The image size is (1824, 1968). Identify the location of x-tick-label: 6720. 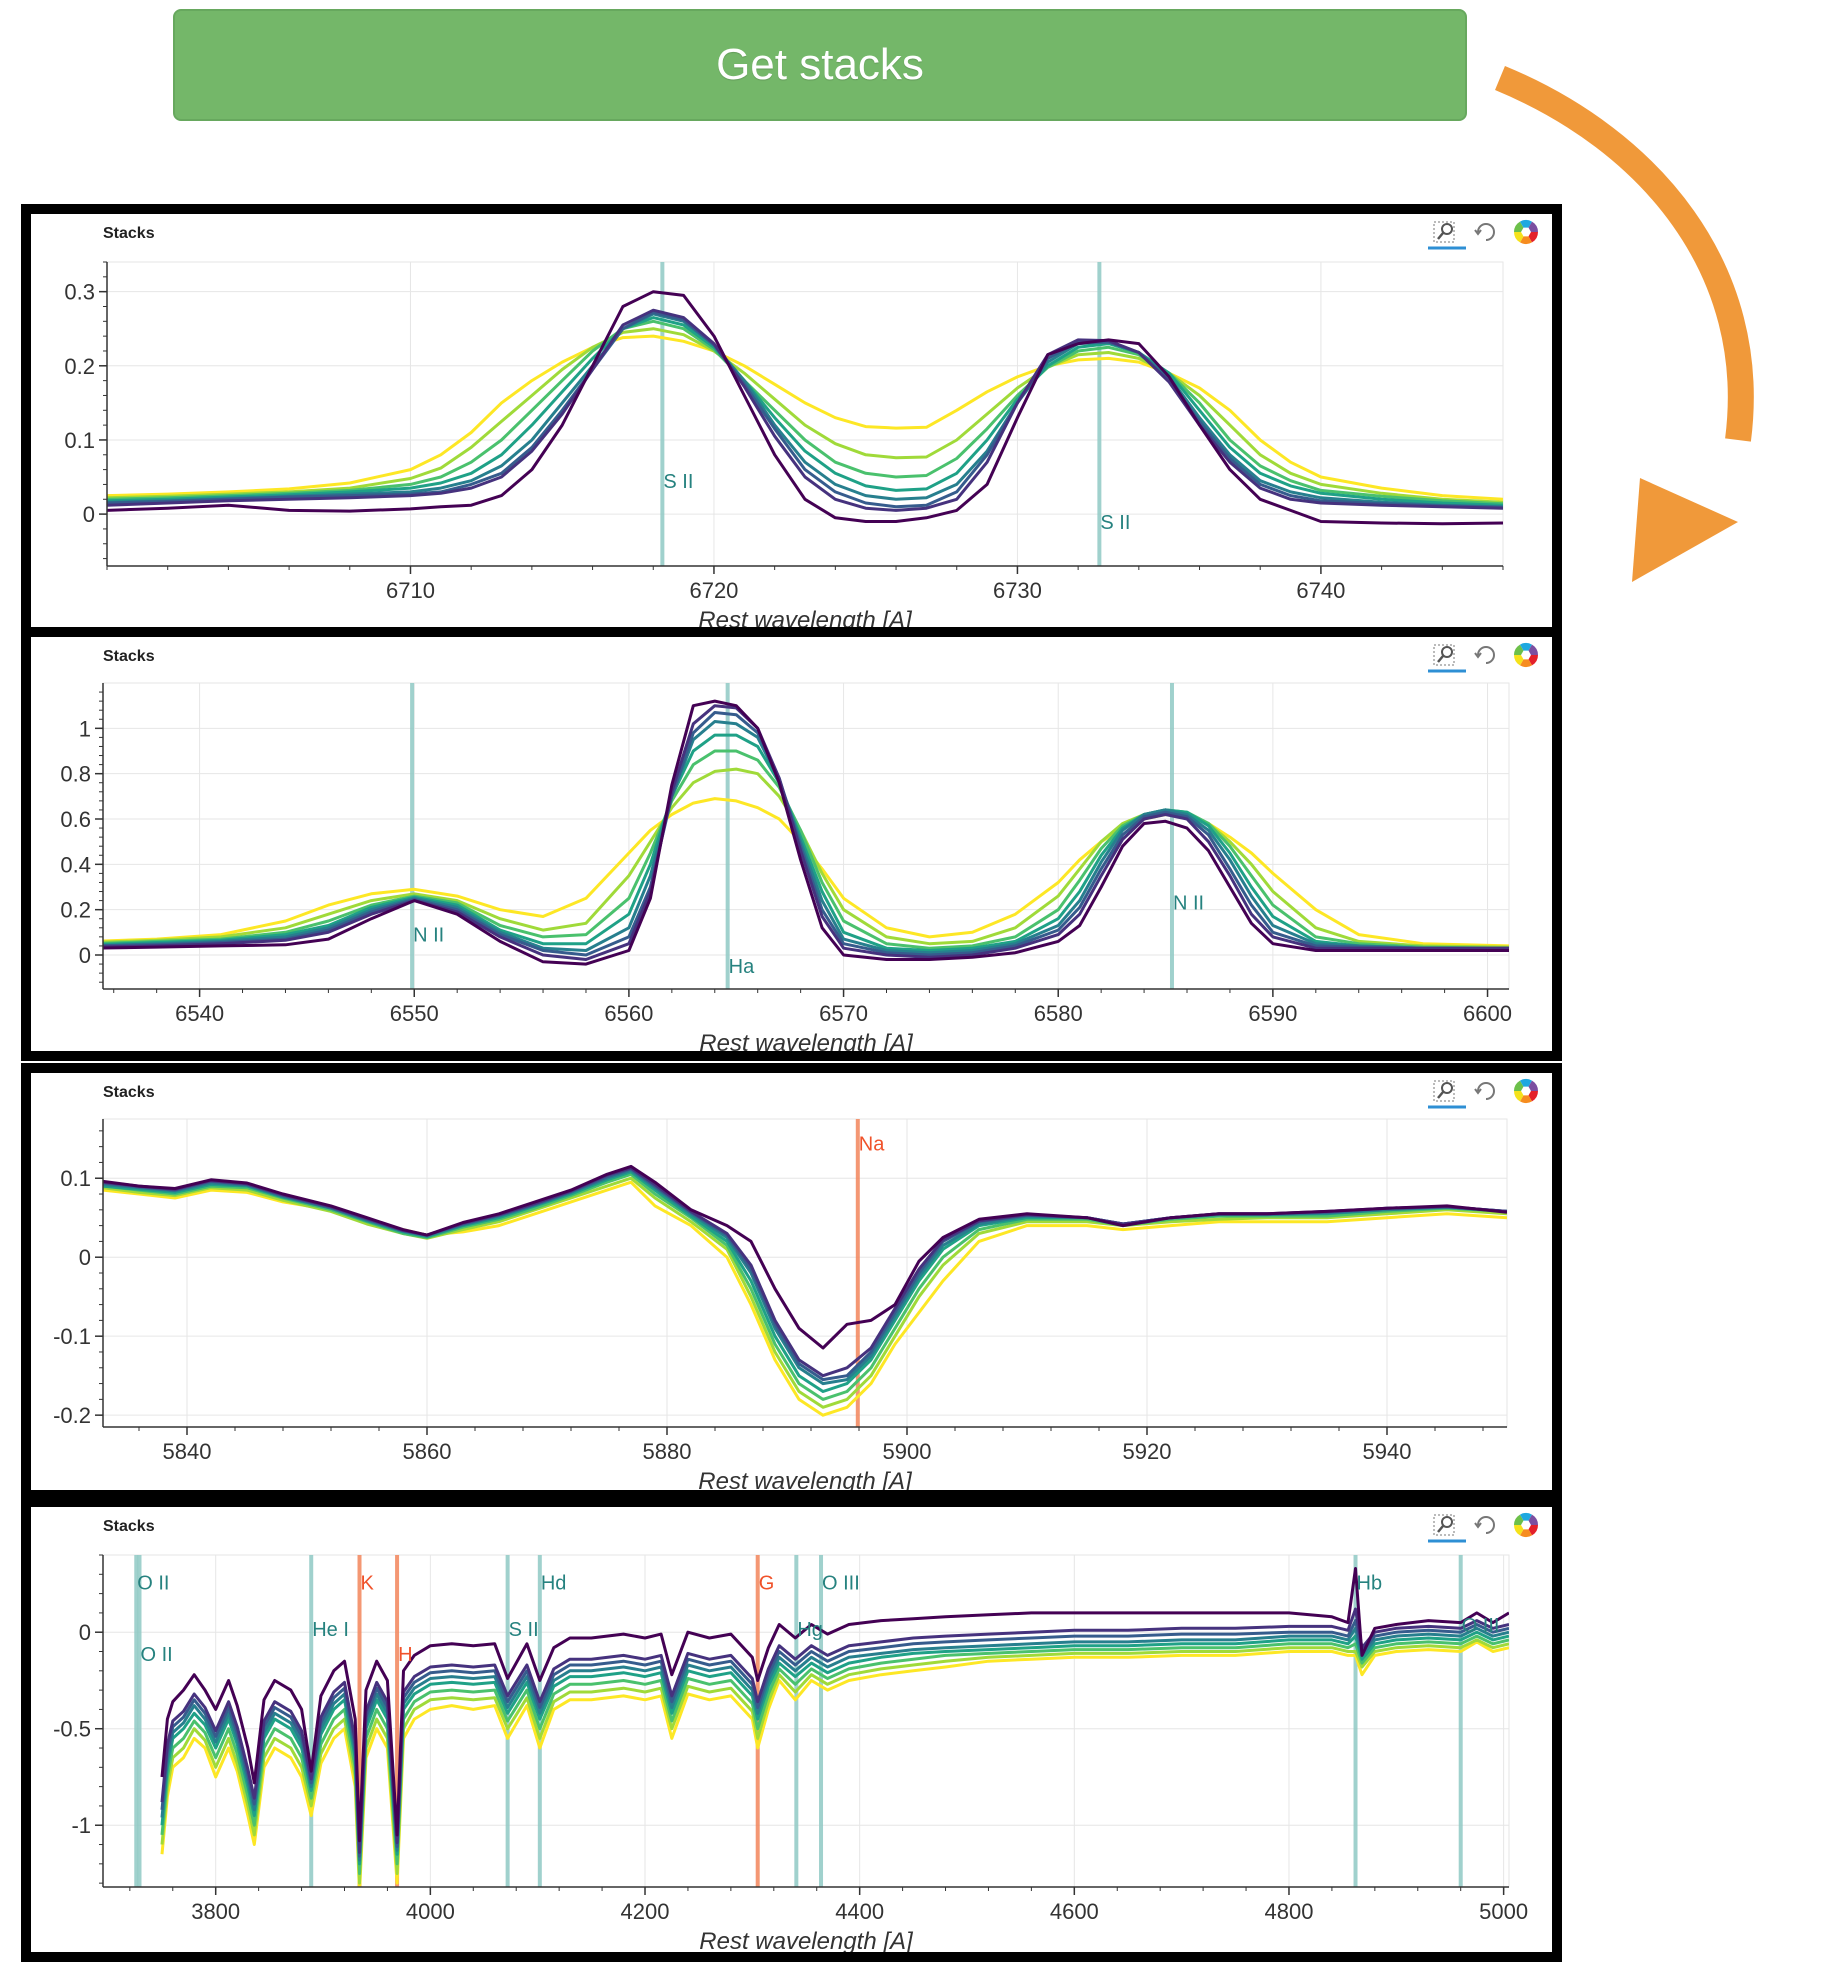
(713, 590).